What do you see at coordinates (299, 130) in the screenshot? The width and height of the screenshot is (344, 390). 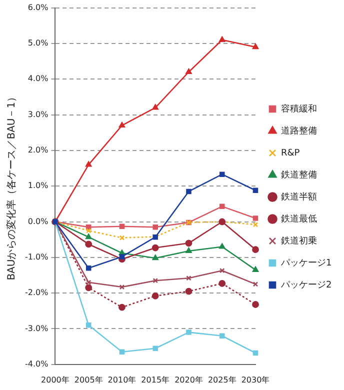 I see `legend-label: 道路整備` at bounding box center [299, 130].